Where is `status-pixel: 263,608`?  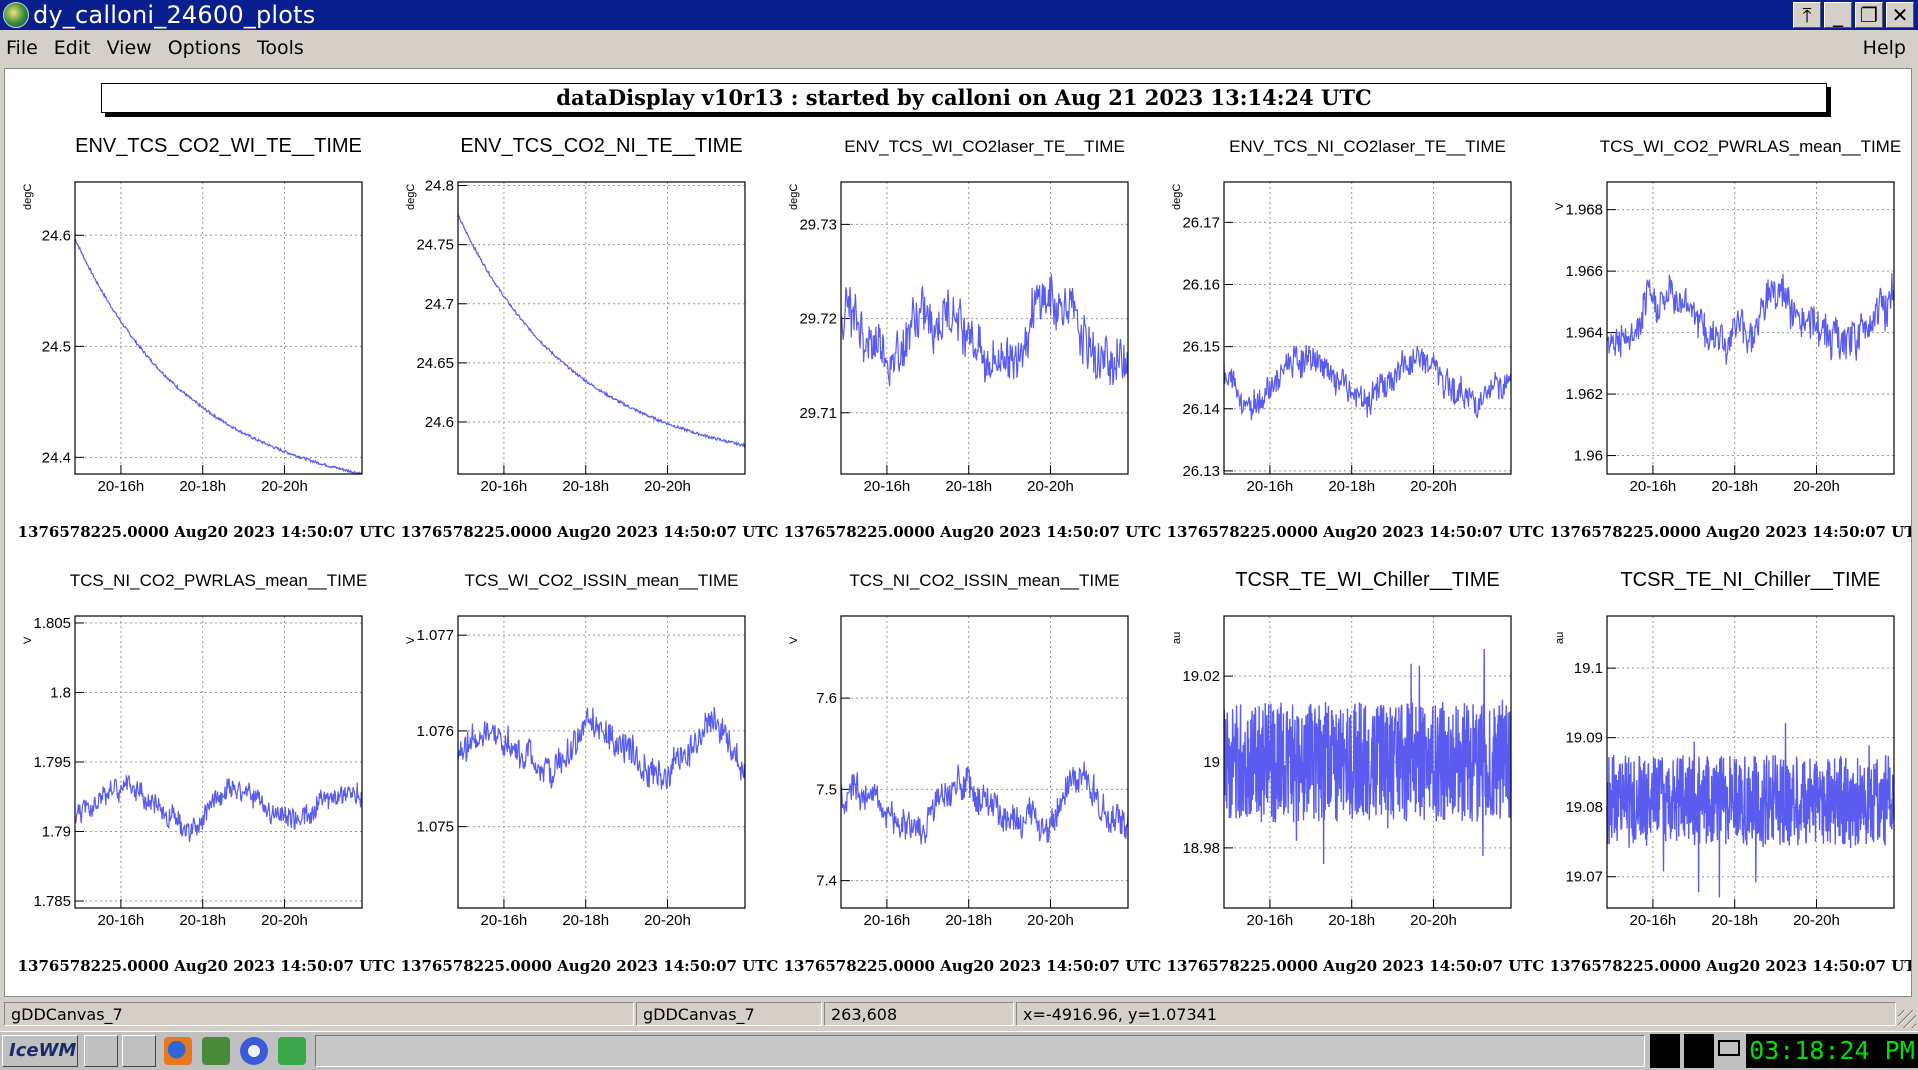
status-pixel: 263,608 is located at coordinates (919, 1014).